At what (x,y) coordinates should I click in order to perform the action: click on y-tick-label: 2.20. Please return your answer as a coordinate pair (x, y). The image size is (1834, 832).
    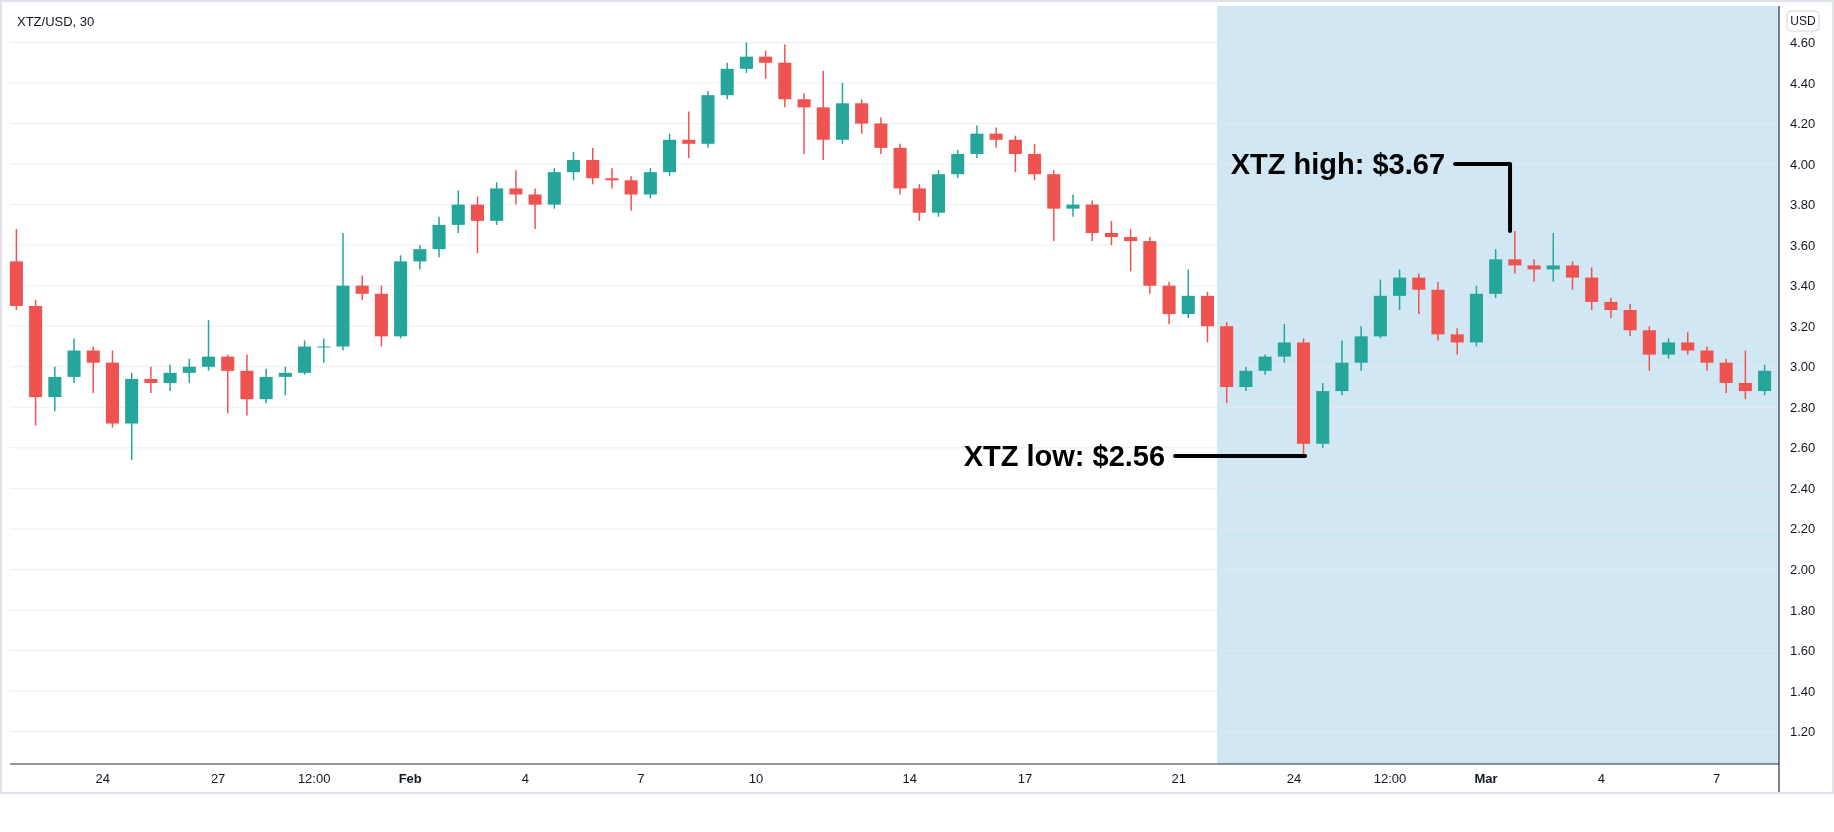
    Looking at the image, I should click on (1803, 529).